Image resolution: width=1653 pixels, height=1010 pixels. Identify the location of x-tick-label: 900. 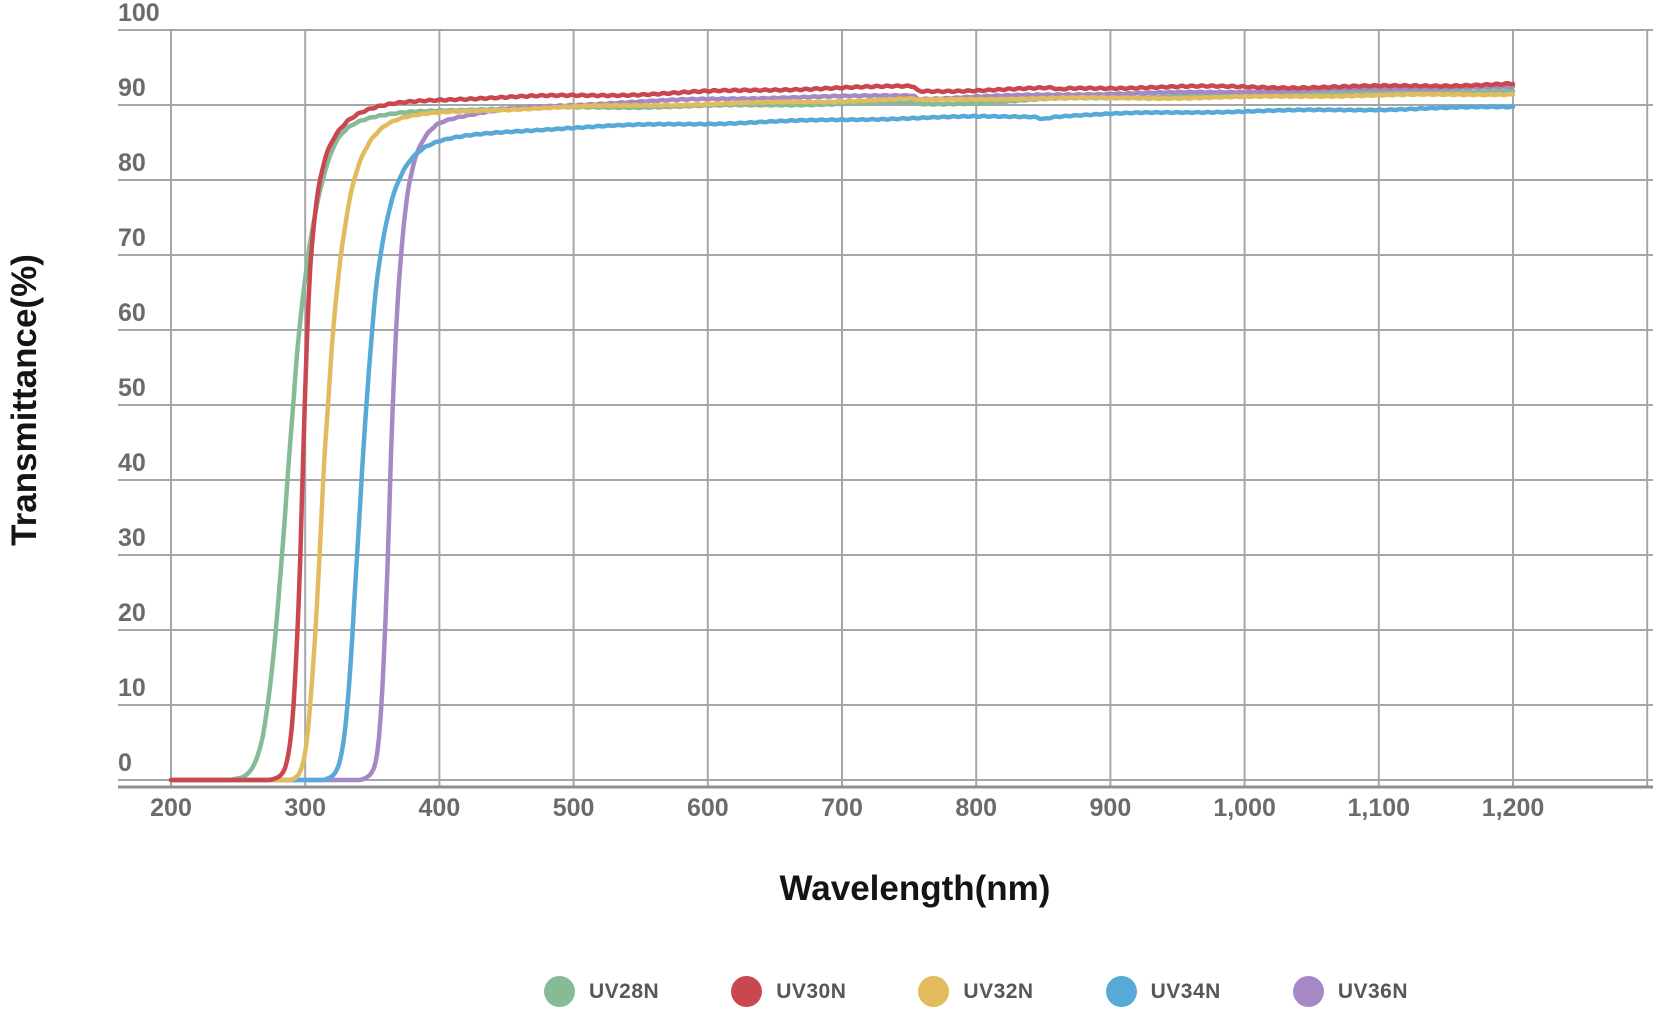
(1111, 808).